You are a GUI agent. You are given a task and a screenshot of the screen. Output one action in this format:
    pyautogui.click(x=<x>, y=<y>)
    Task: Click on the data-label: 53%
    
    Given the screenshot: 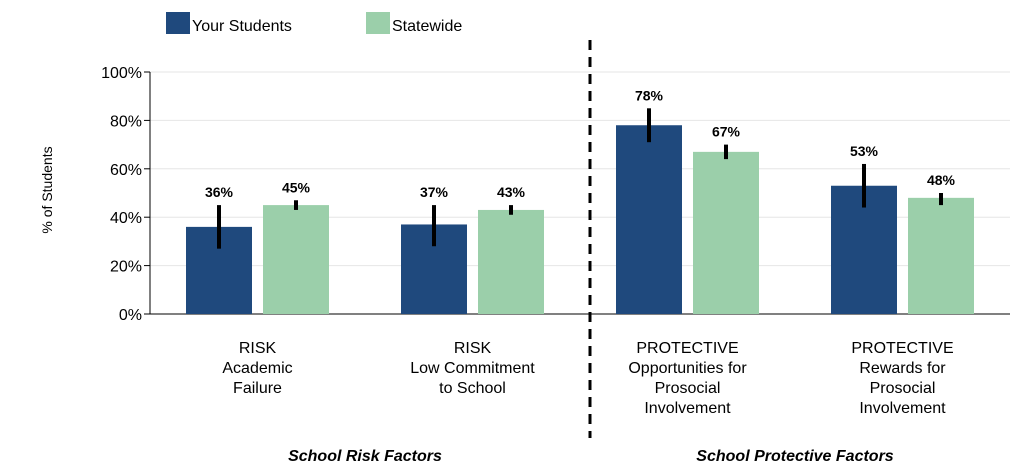 What is the action you would take?
    pyautogui.click(x=864, y=151)
    